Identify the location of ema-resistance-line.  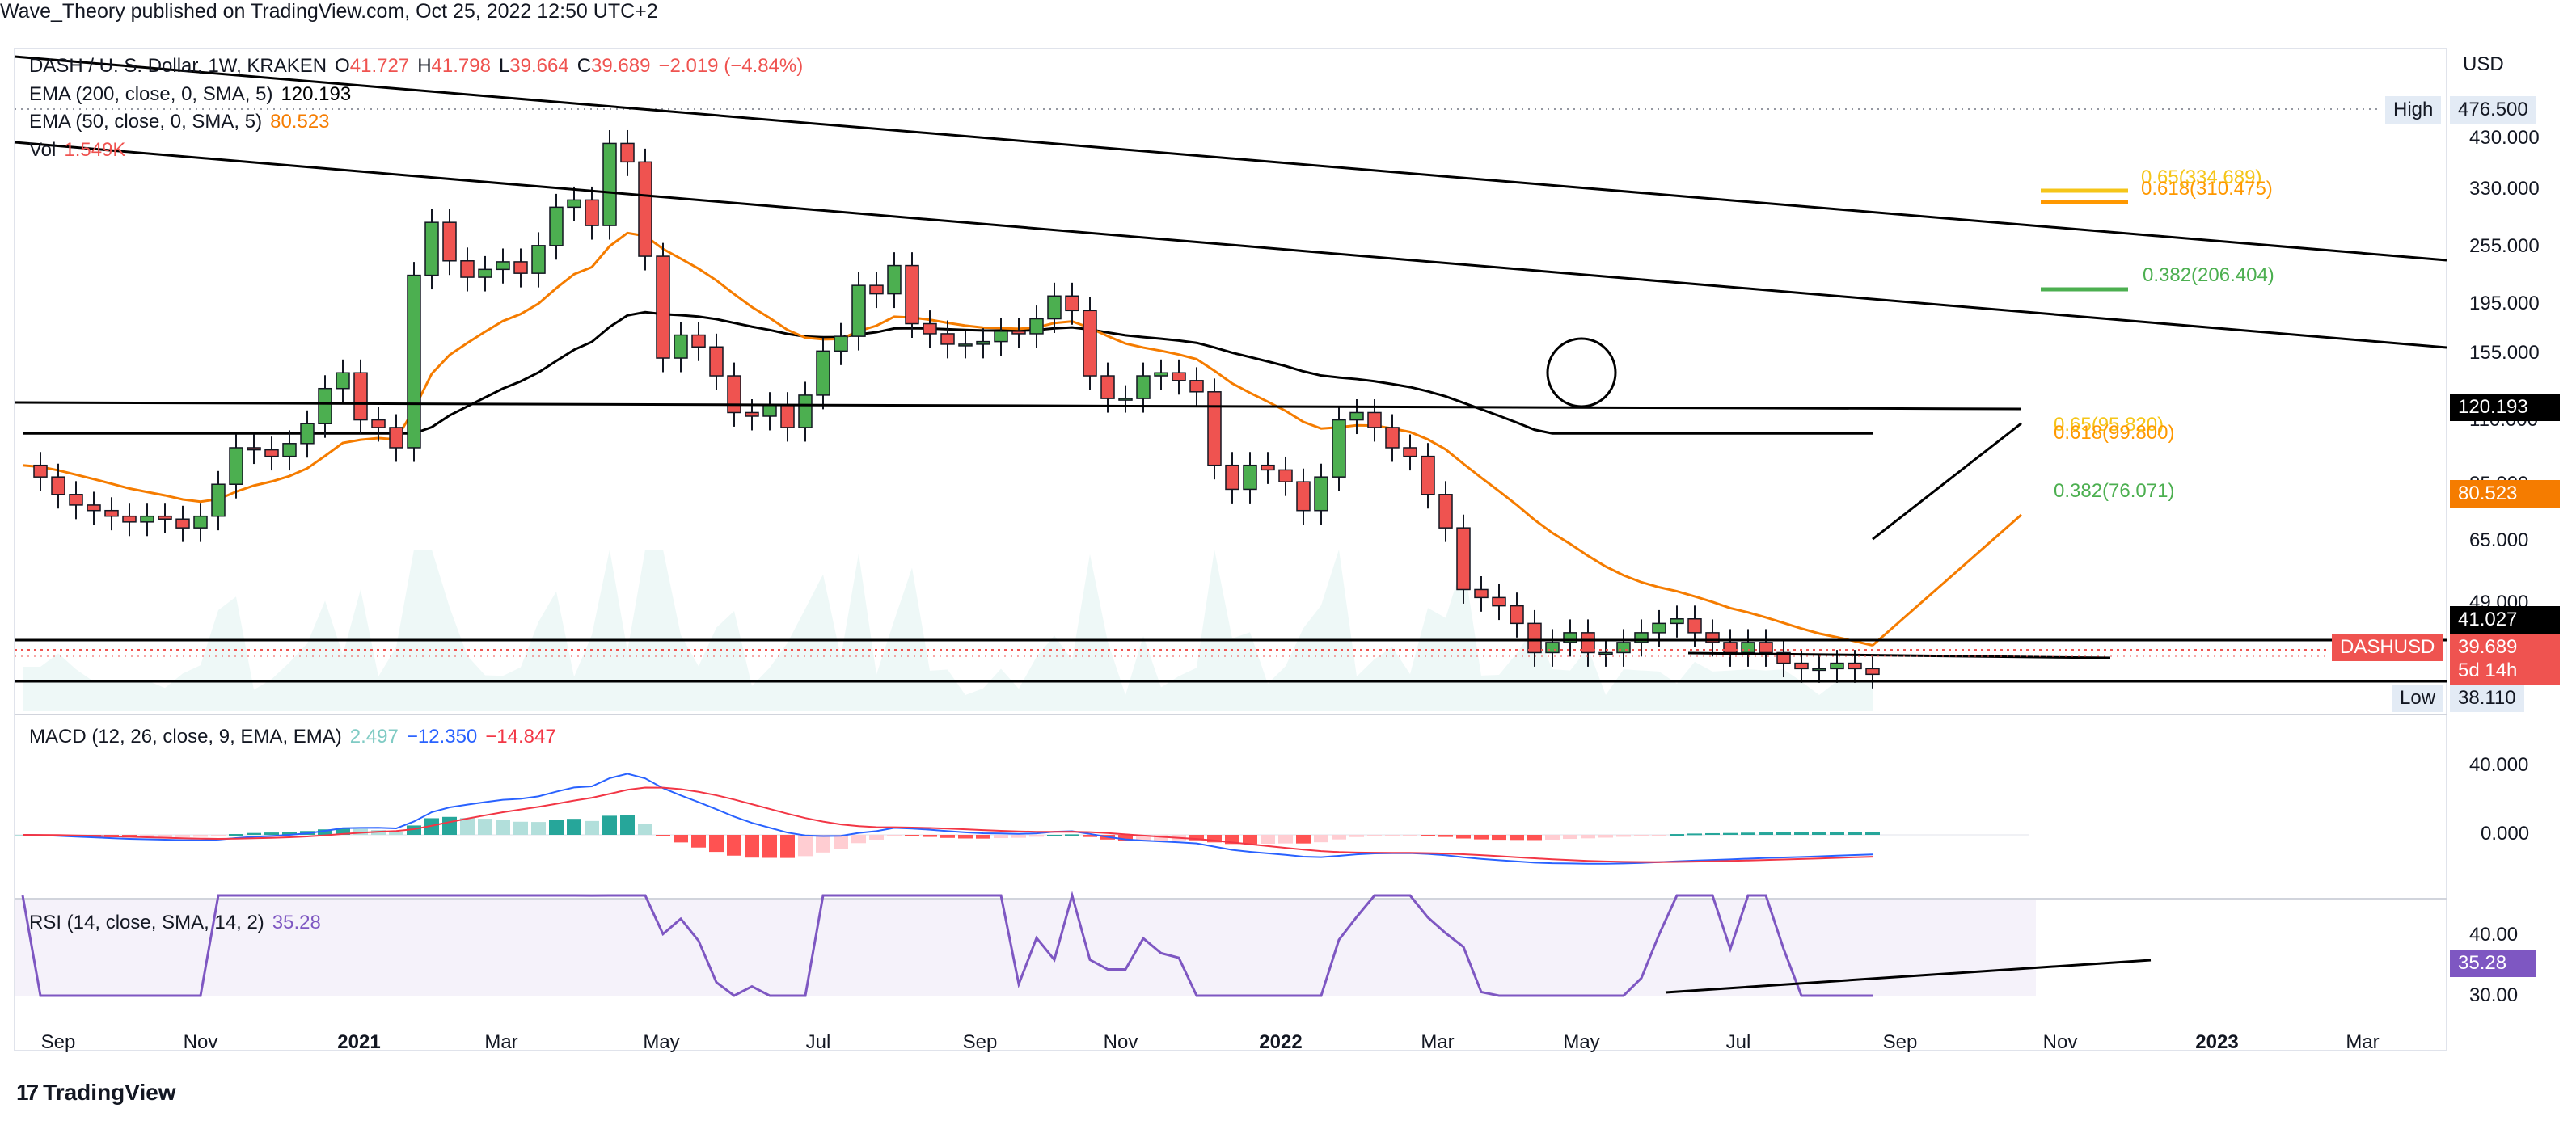
(1018, 406).